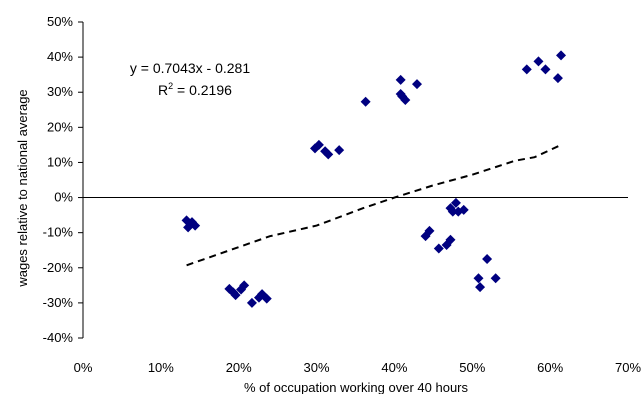  I want to click on y-tick-label: -40%, so click(58, 337).